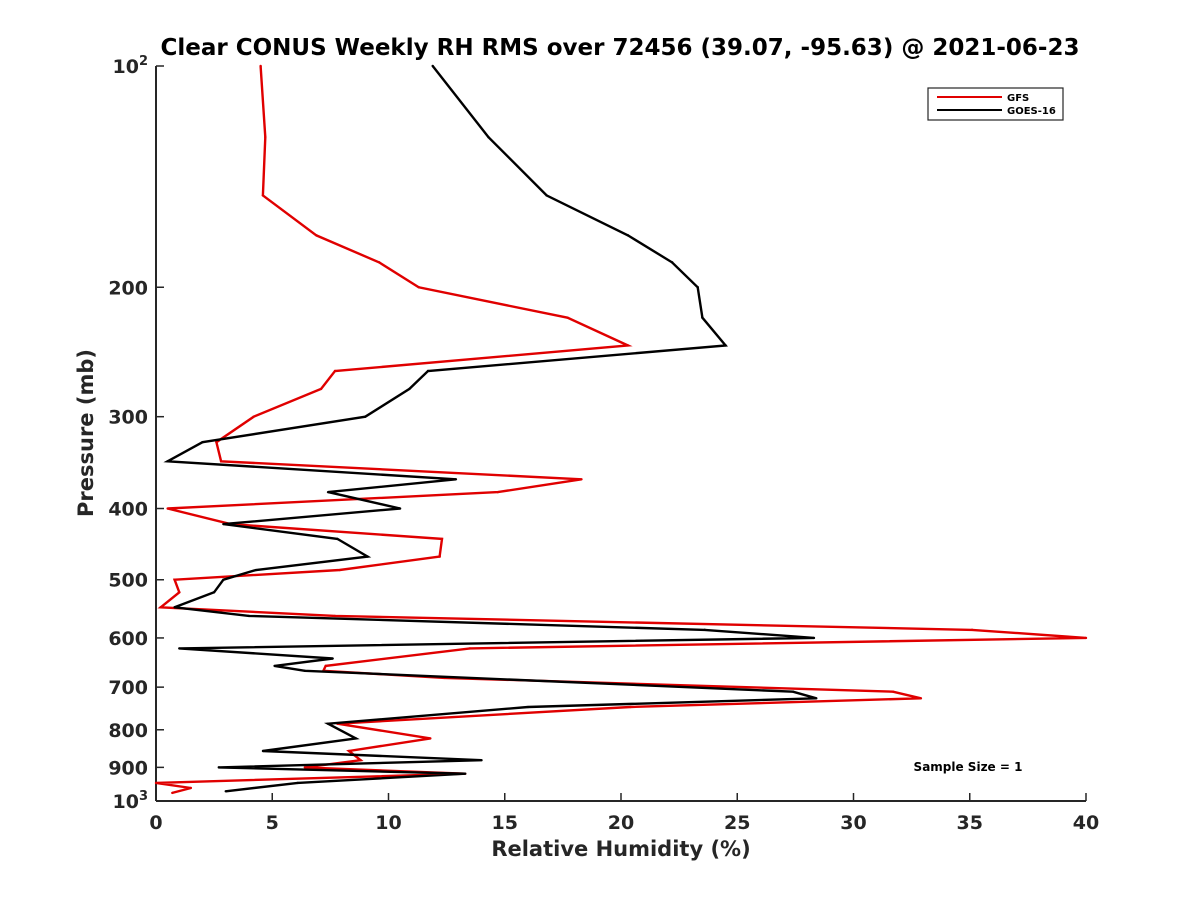 This screenshot has height=900, width=1200. I want to click on y-tick-label: 500, so click(128, 581).